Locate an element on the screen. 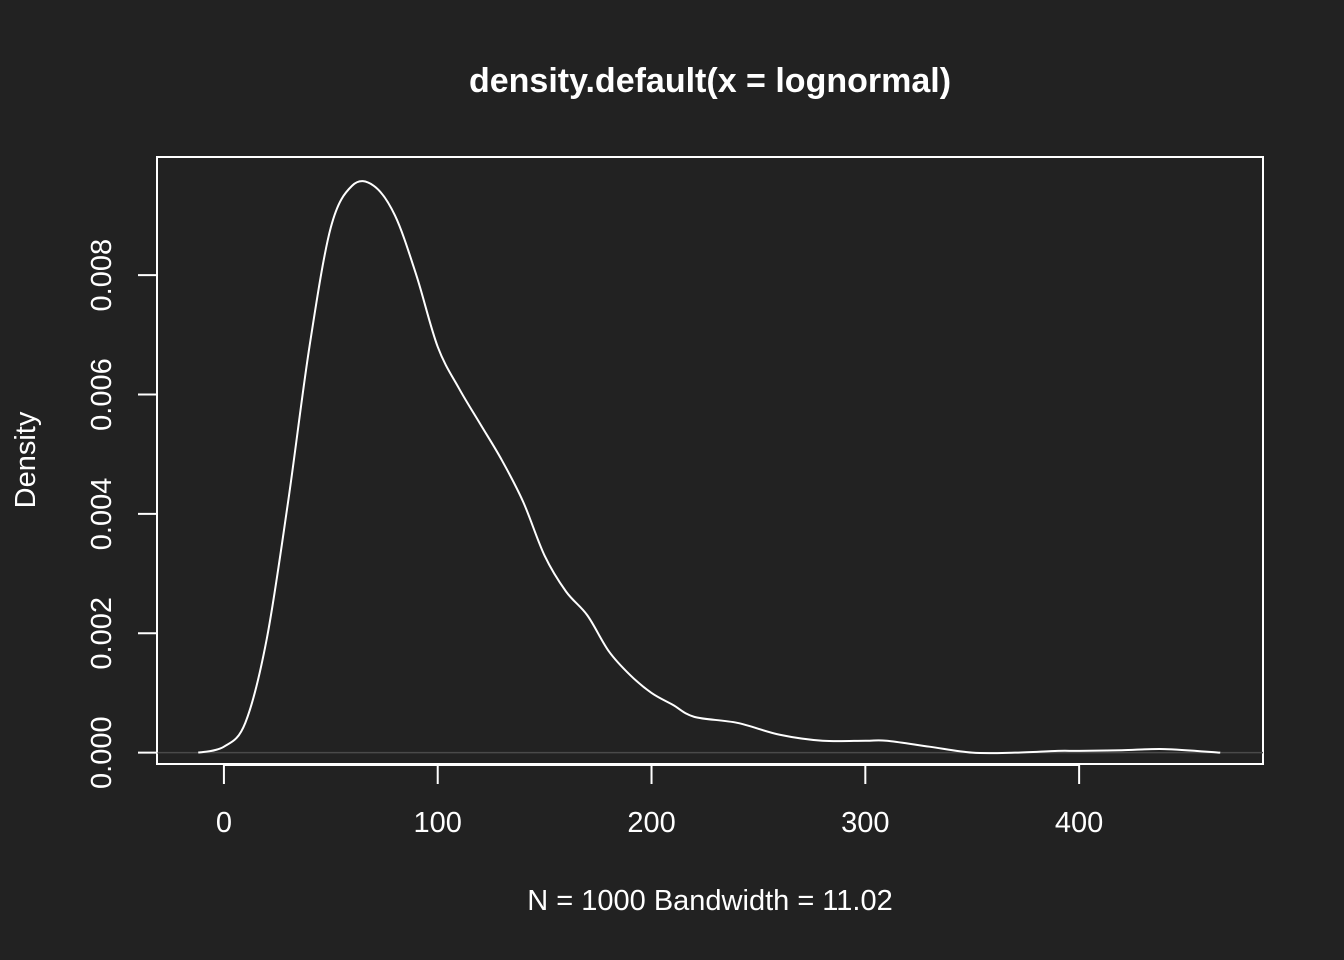  x-tick-label: 300 is located at coordinates (865, 823).